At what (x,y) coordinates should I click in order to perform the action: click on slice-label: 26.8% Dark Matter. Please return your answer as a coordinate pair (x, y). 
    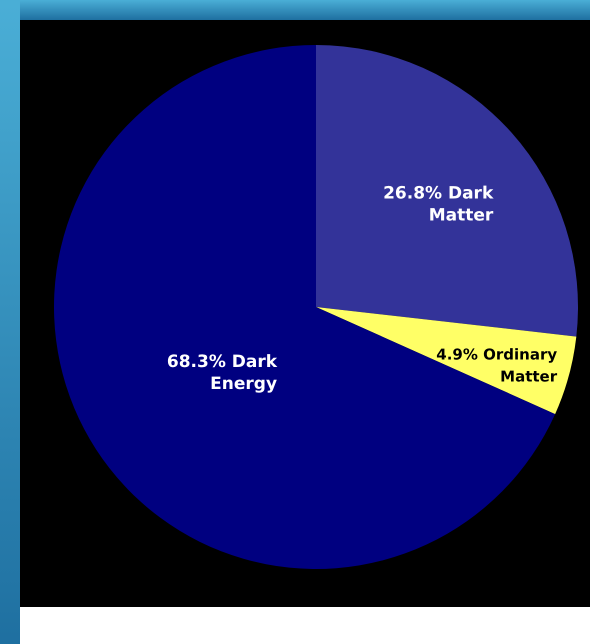
    Looking at the image, I should click on (438, 204).